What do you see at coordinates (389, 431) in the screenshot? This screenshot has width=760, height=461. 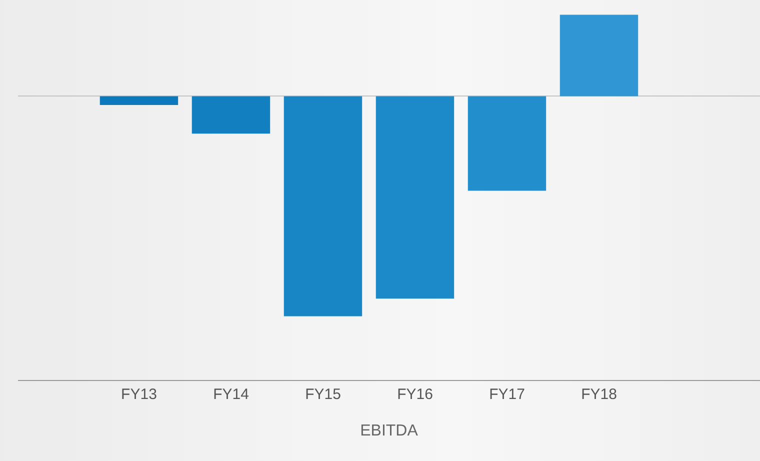 I see `x-axis-title: EBITDA` at bounding box center [389, 431].